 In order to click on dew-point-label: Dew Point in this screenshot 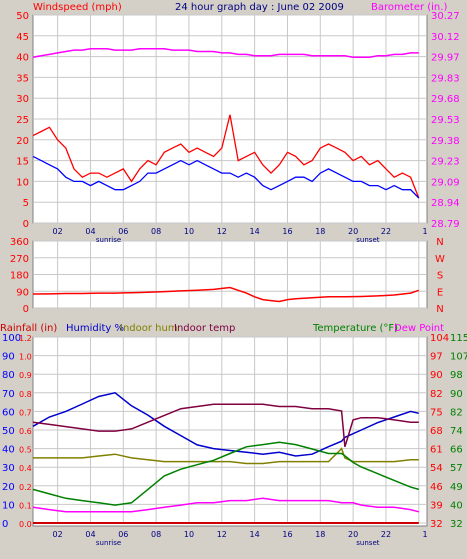, I will do `click(419, 328)`.